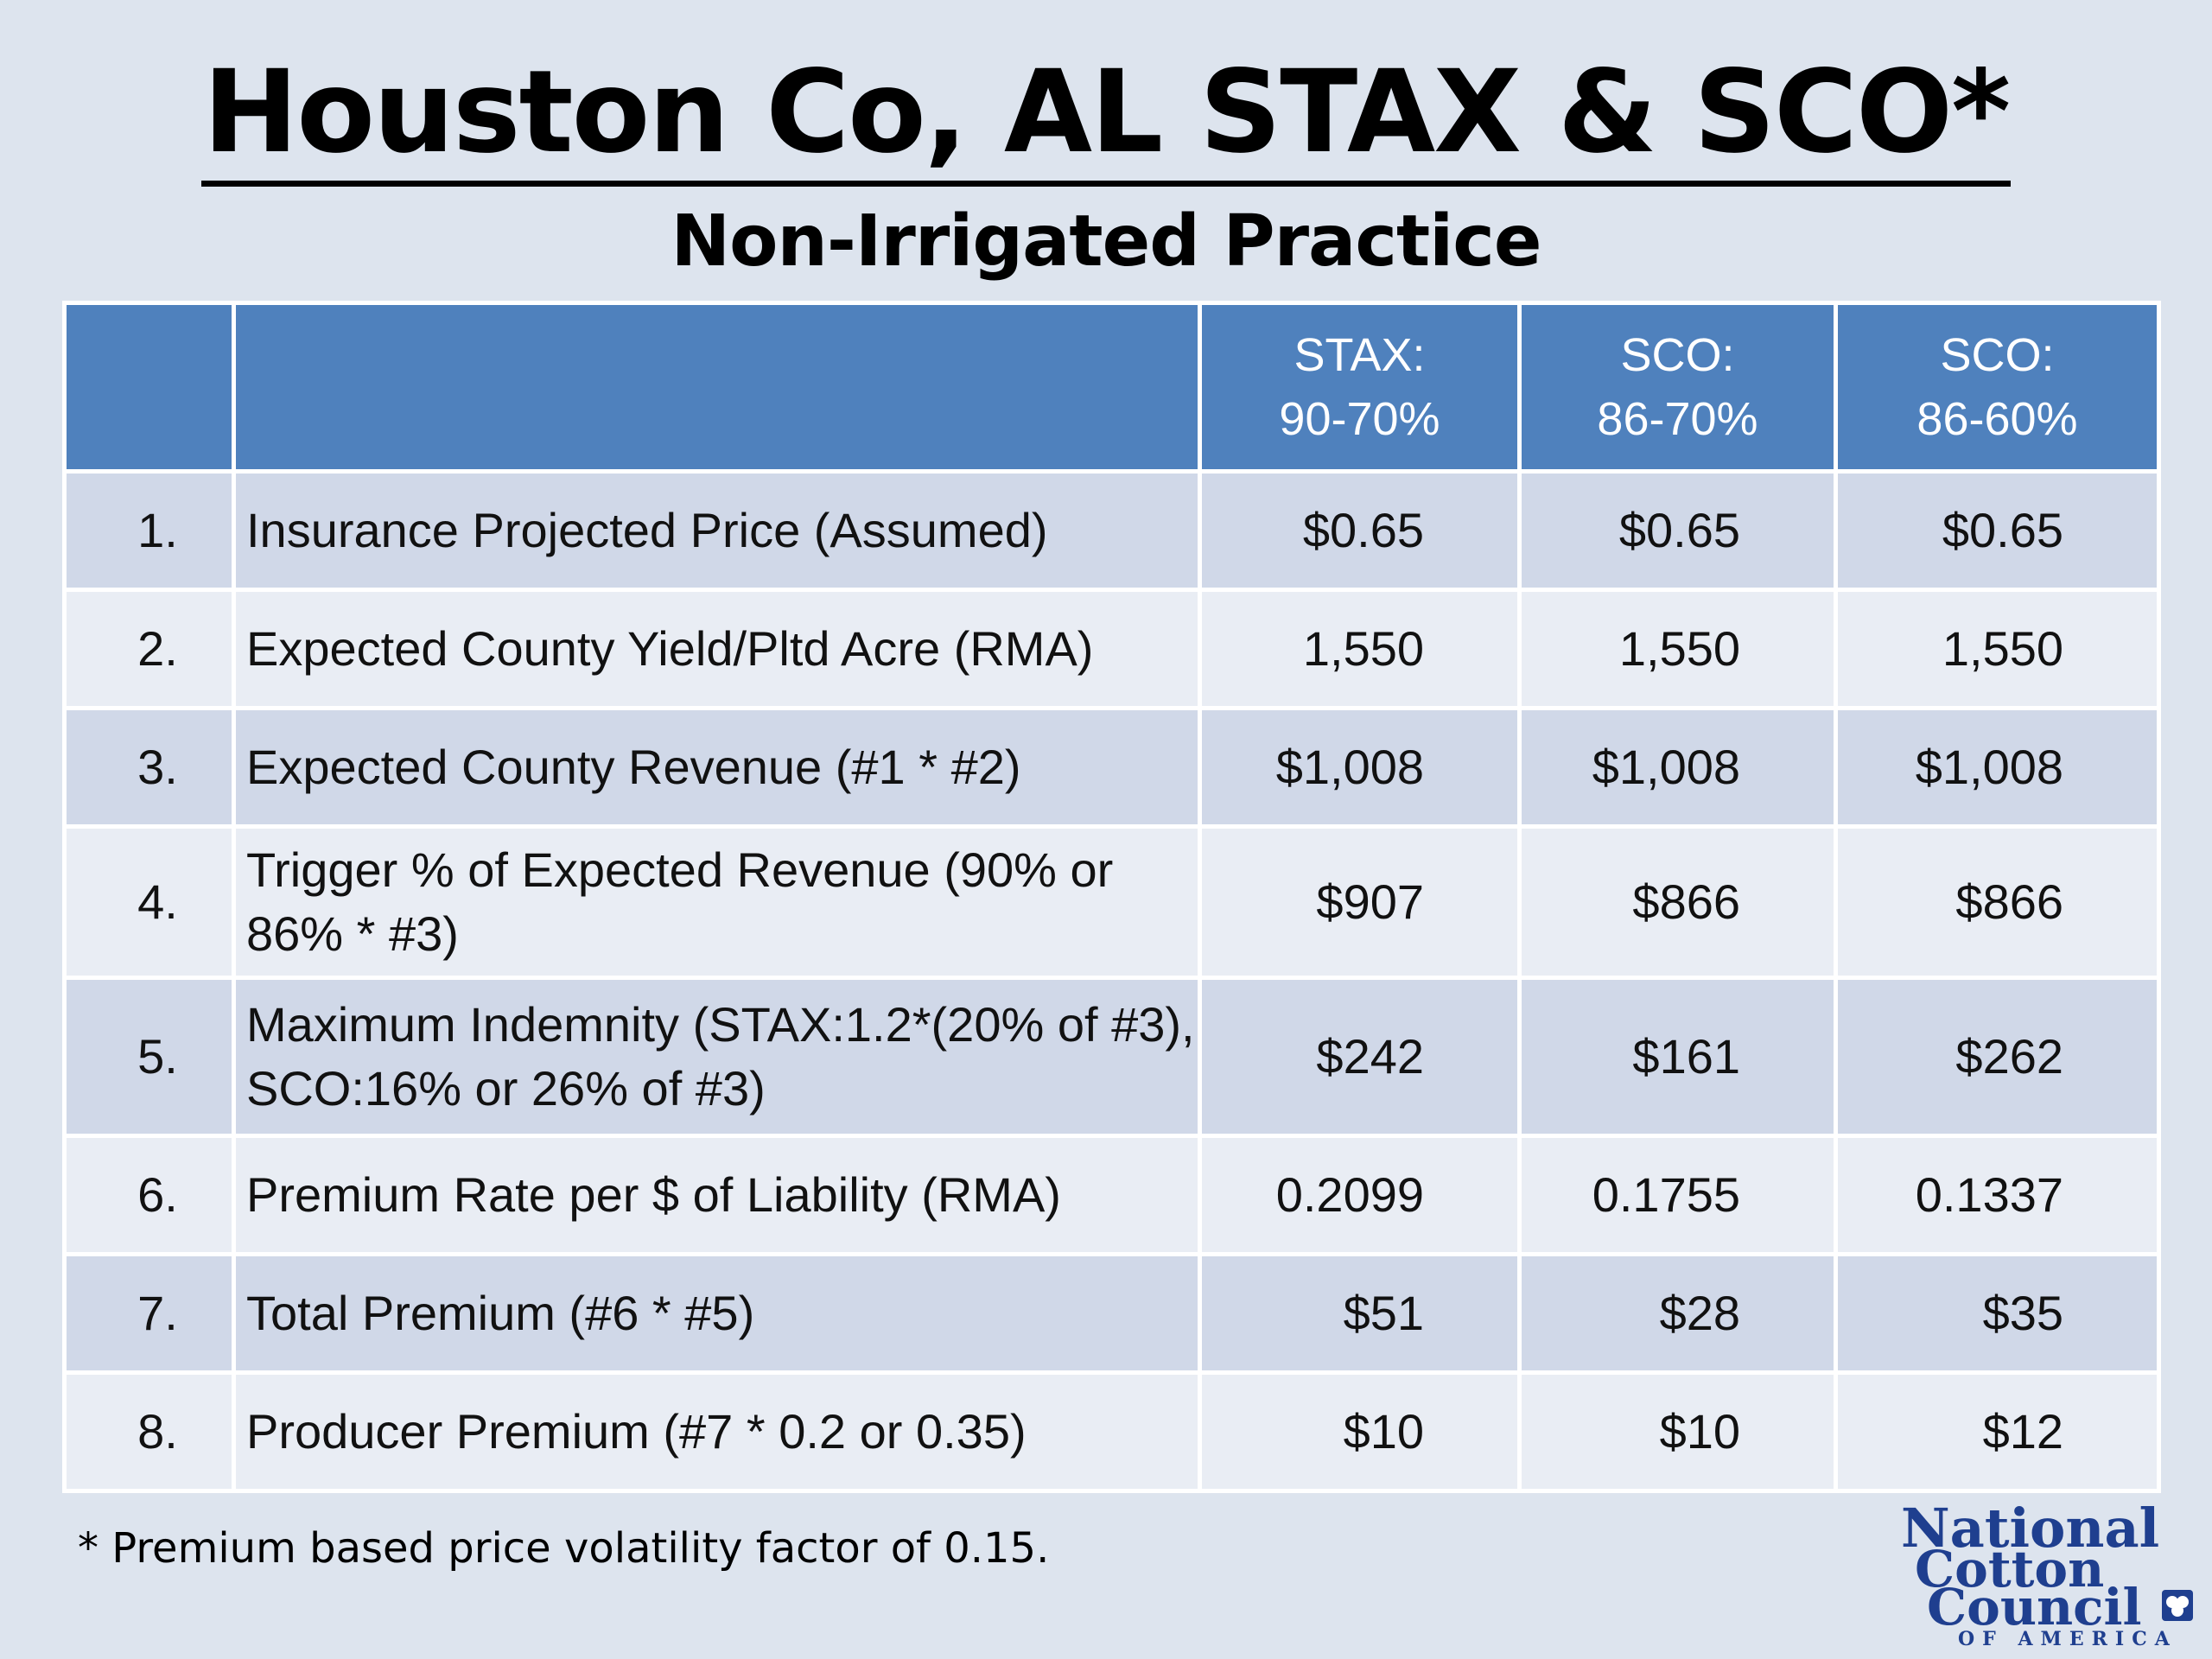 This screenshot has width=2212, height=1659. What do you see at coordinates (149, 530) in the screenshot?
I see `row-number: 1.` at bounding box center [149, 530].